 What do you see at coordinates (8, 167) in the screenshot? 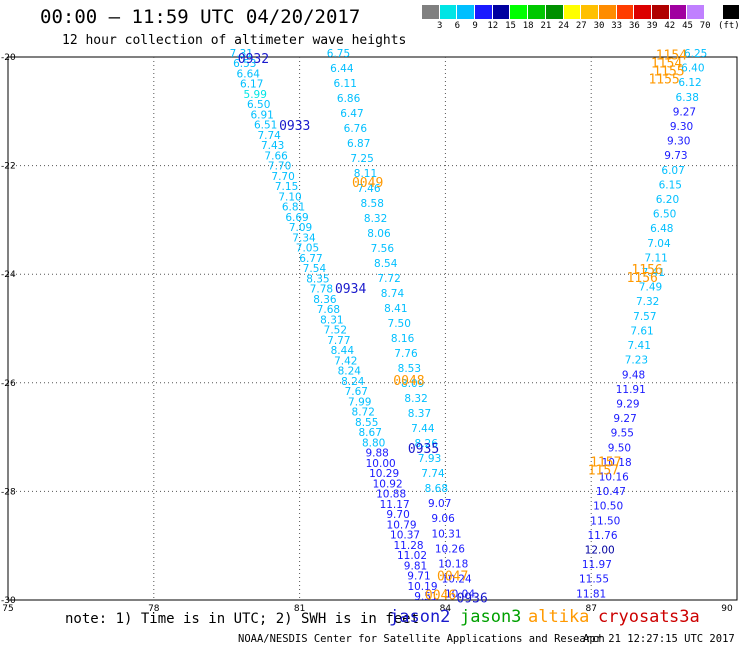
I see `y-tick-label: -22` at bounding box center [8, 167].